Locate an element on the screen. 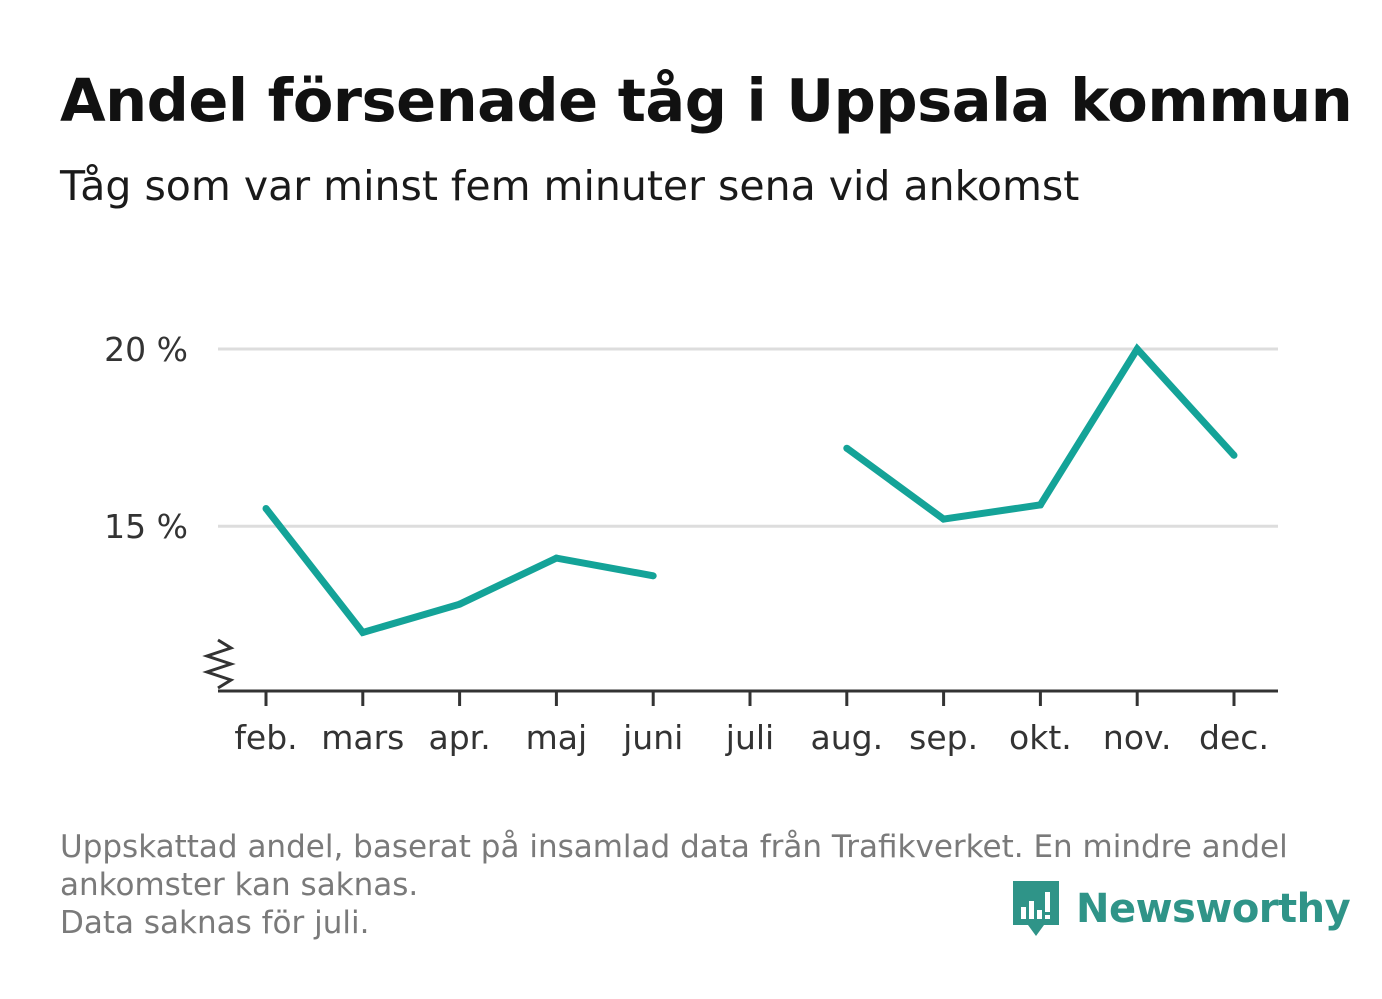 The width and height of the screenshot is (1382, 999). footnote-line-3: Data saknas för juli. is located at coordinates (215, 923).